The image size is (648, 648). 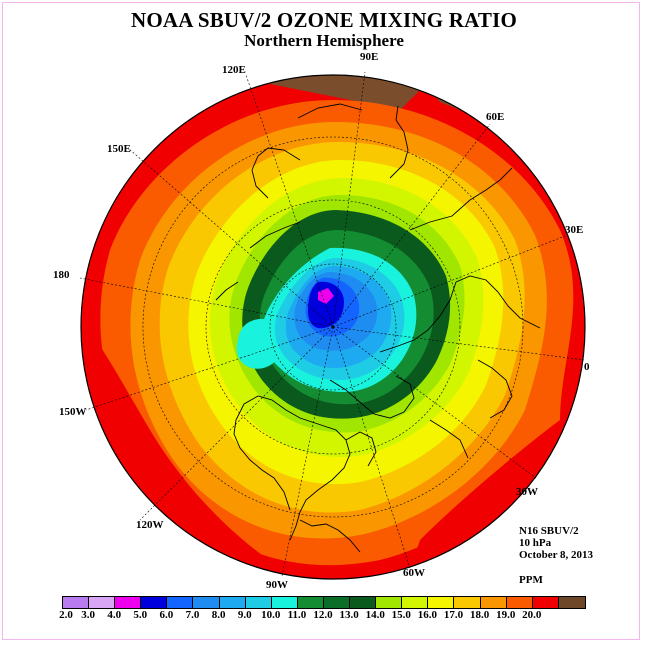 I want to click on instrument-label: N16 SBUV/2, so click(x=549, y=531).